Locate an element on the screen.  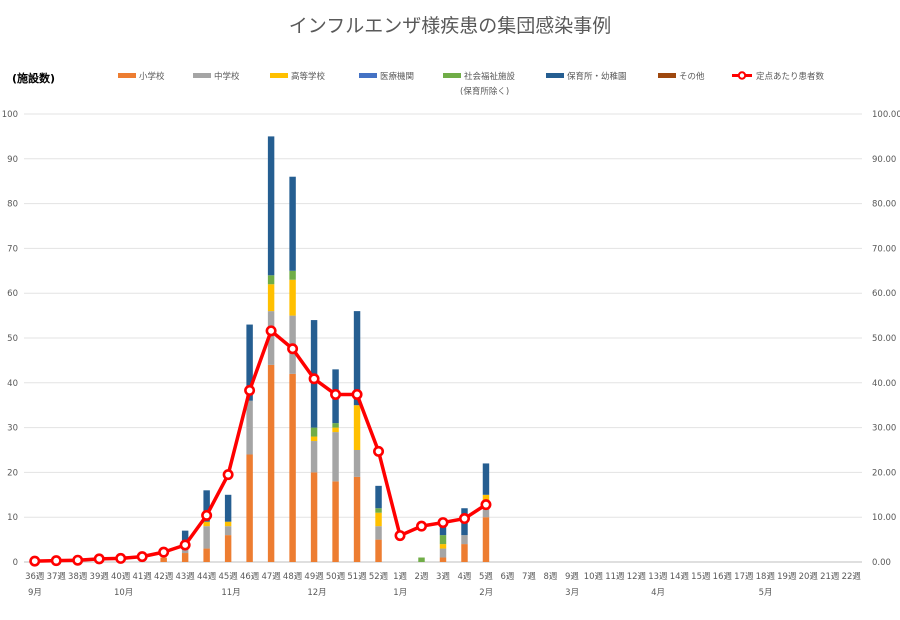
left-tick-label: 30 is located at coordinates (12, 429).